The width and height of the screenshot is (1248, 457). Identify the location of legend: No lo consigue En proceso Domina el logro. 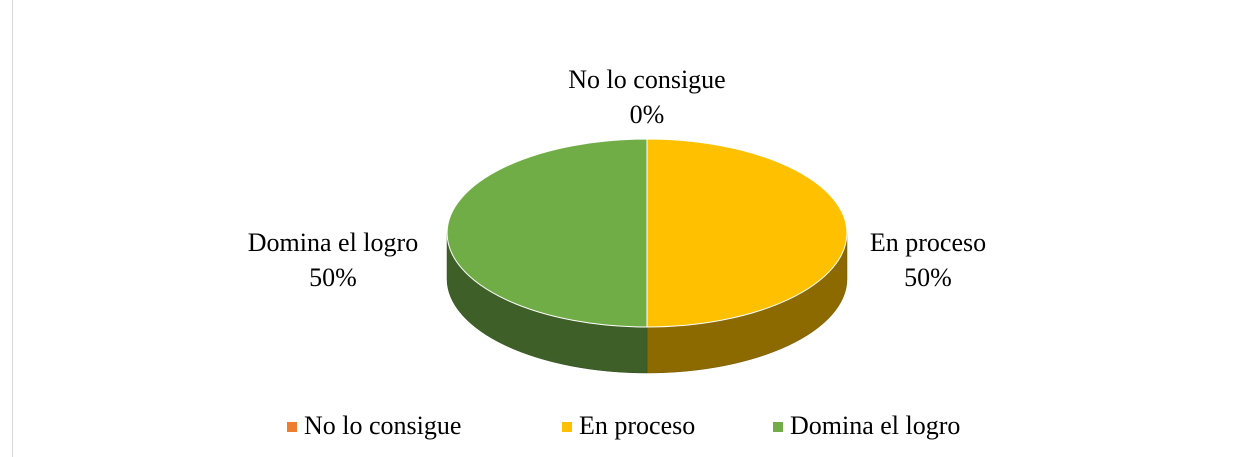
(623, 425).